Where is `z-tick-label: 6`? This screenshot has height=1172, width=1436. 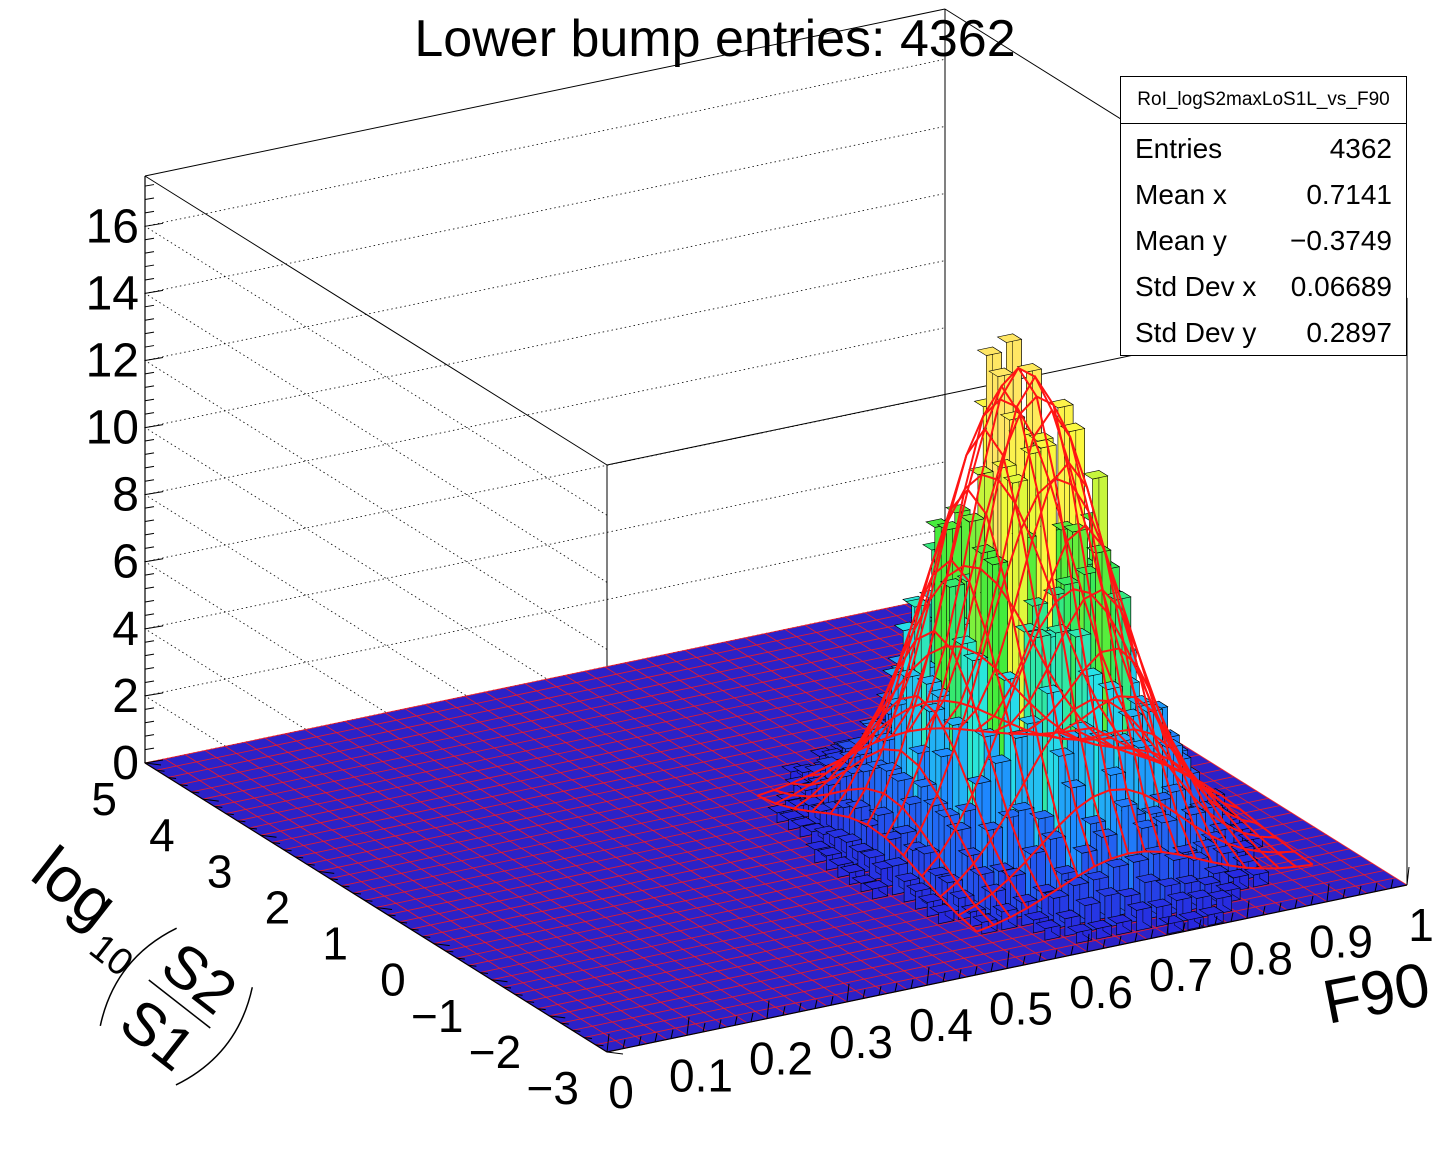
z-tick-label: 6 is located at coordinates (125, 562).